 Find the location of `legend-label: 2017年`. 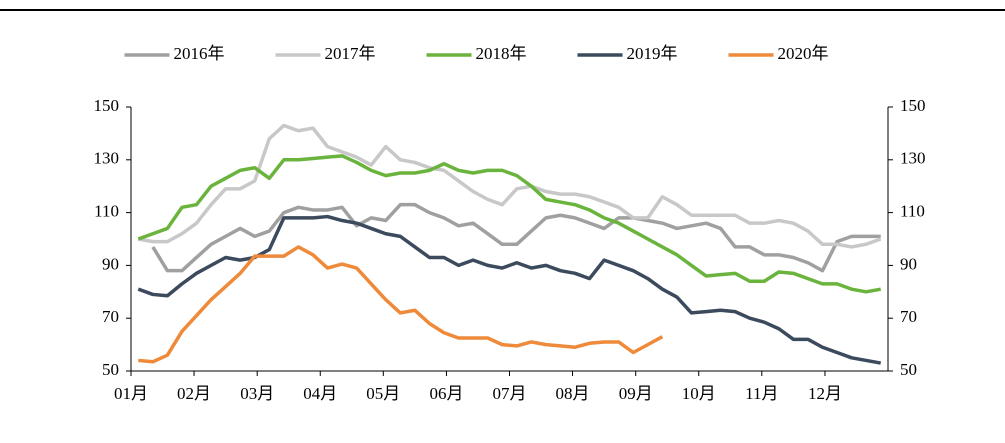

legend-label: 2017年 is located at coordinates (350, 53).